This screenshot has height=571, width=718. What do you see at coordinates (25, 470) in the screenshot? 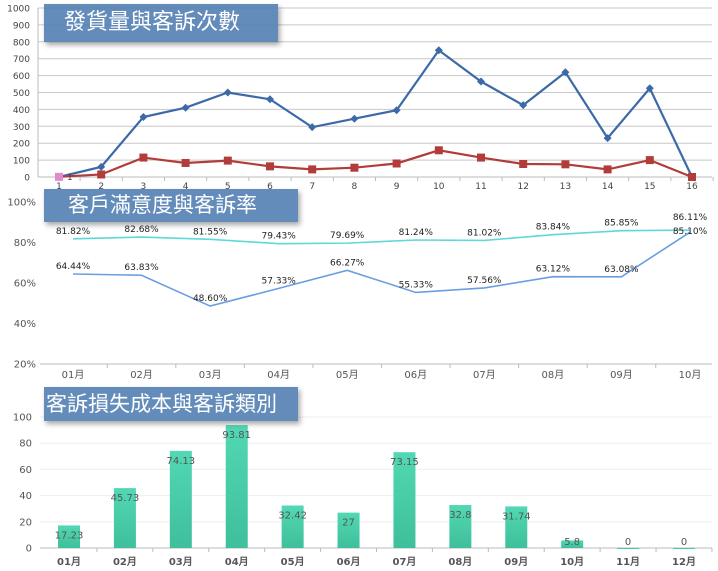
I see `y-tick-label: 60` at bounding box center [25, 470].